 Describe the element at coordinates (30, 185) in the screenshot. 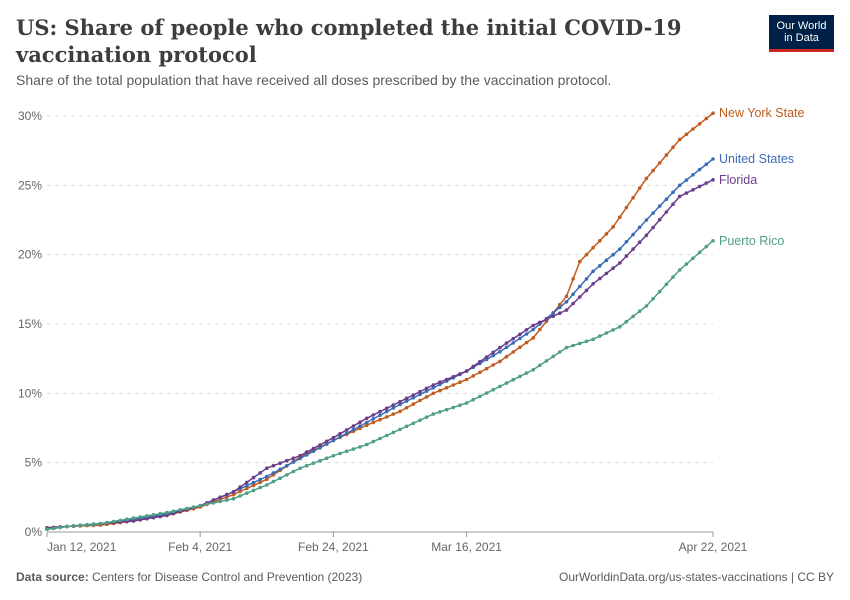

I see `y-tick-label: 25%` at that location.